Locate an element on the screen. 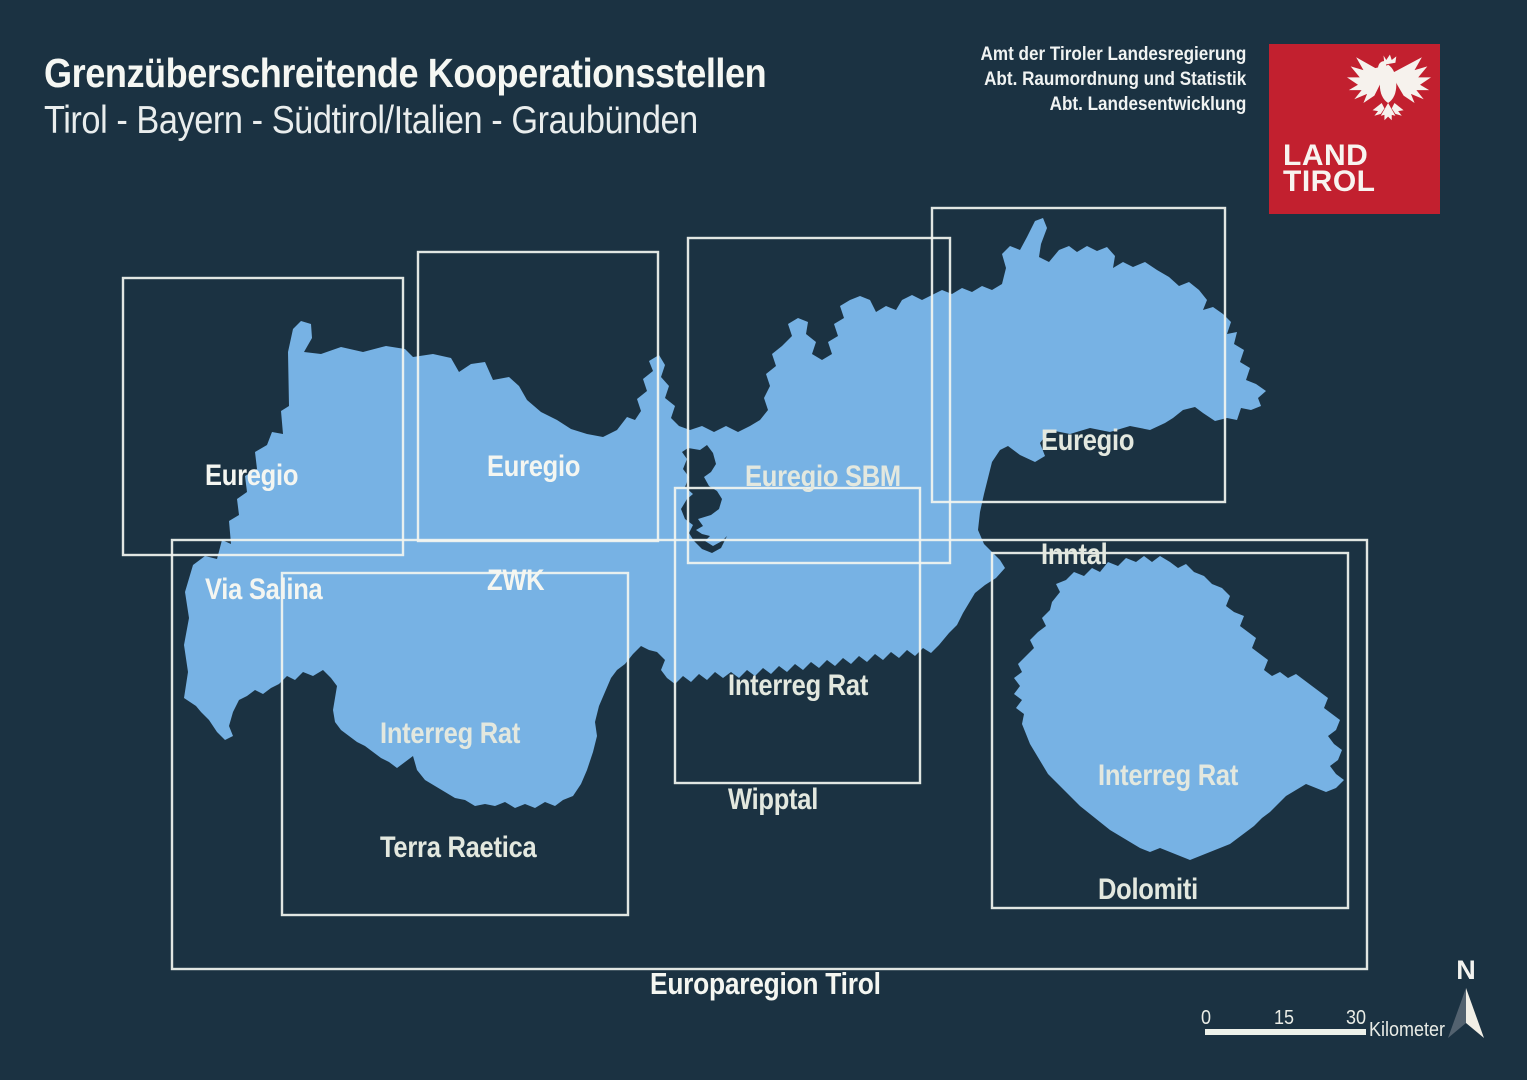 The width and height of the screenshot is (1527, 1080). scalebar is located at coordinates (1285, 1032).